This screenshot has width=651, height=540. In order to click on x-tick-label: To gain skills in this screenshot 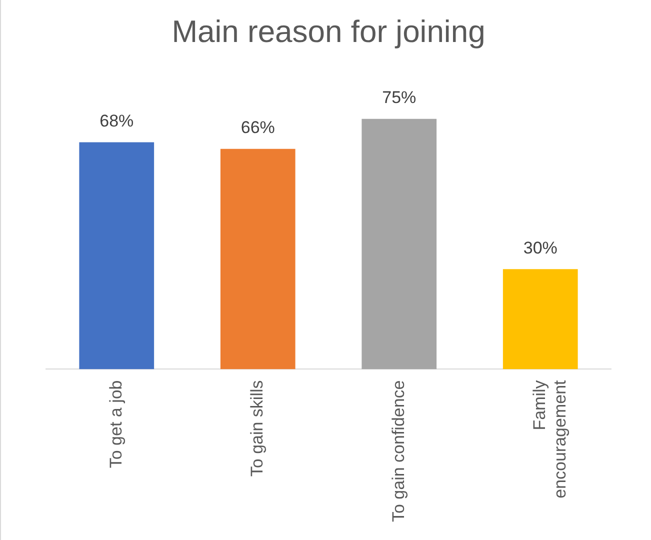, I will do `click(257, 428)`.